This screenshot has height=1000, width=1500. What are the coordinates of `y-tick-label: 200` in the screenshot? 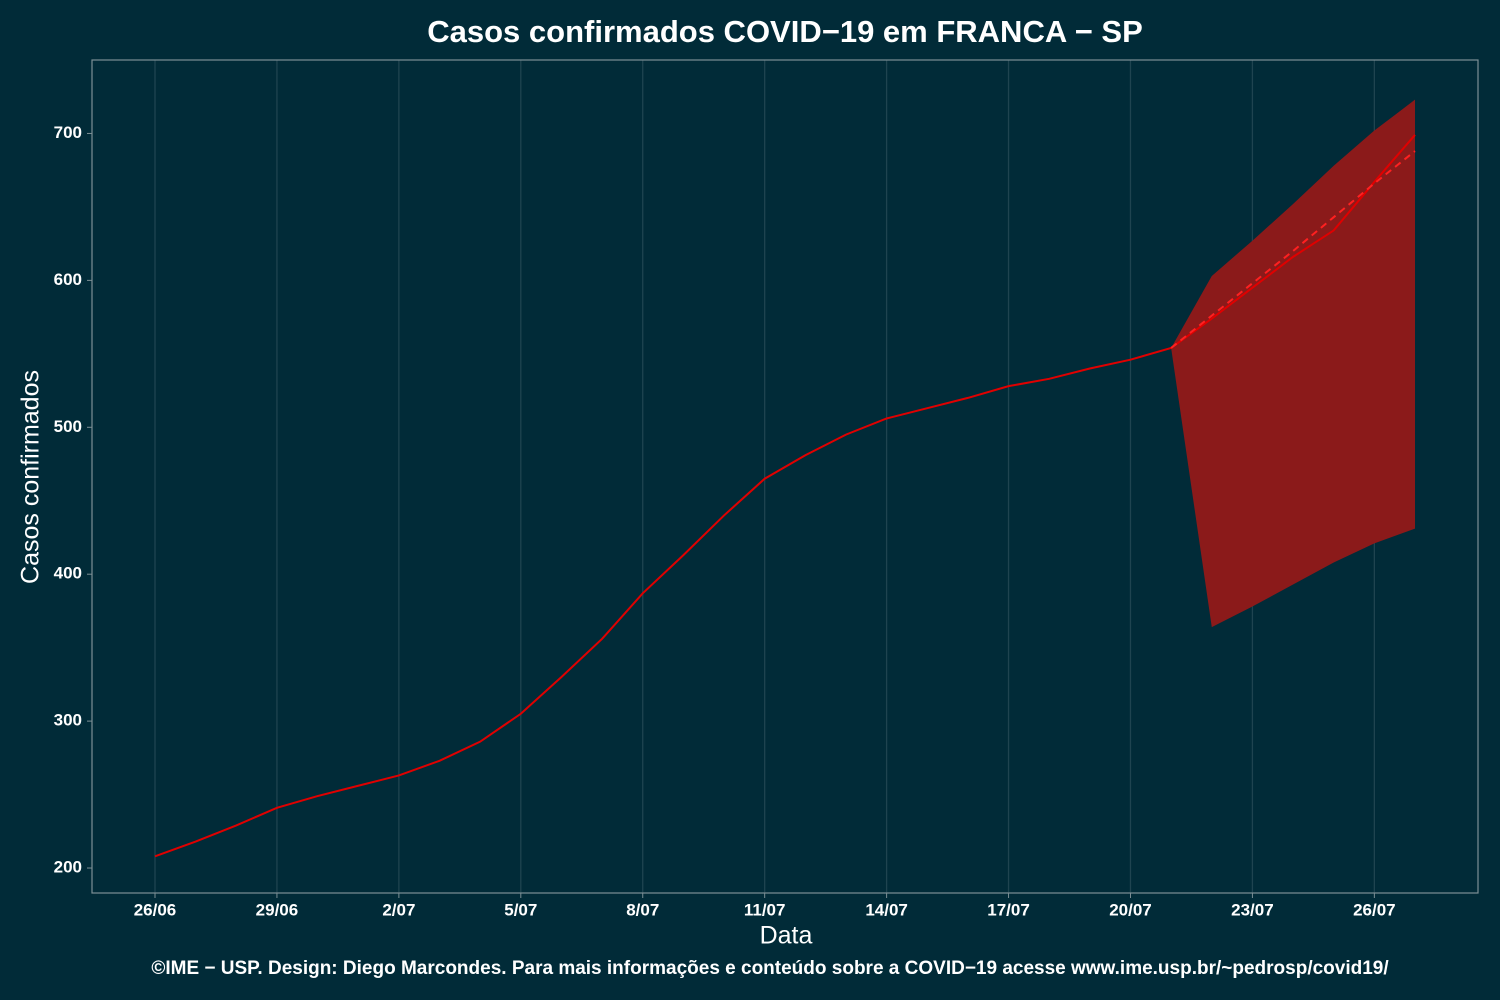 It's located at (68, 867).